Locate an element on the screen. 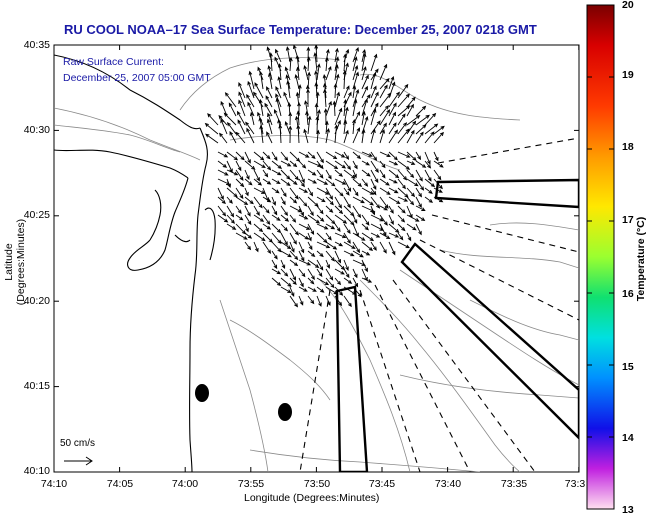  x-tick-label: 73:3 is located at coordinates (575, 484).